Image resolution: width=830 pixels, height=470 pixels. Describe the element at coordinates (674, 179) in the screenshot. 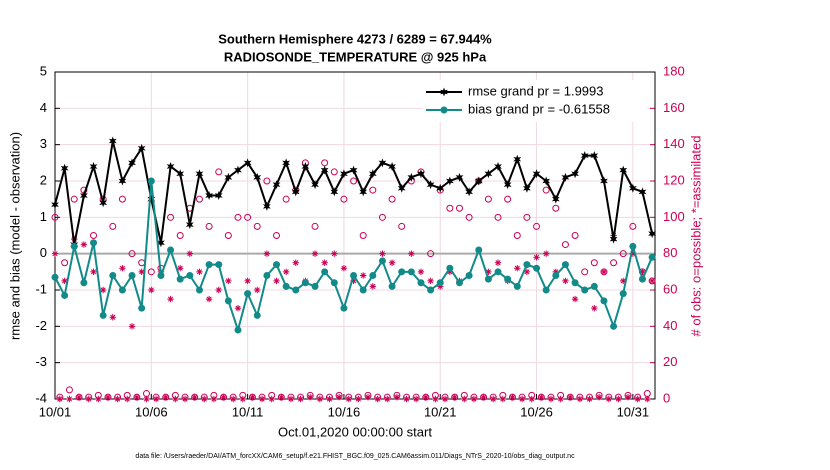

I see `y2-tick-label: 120` at that location.